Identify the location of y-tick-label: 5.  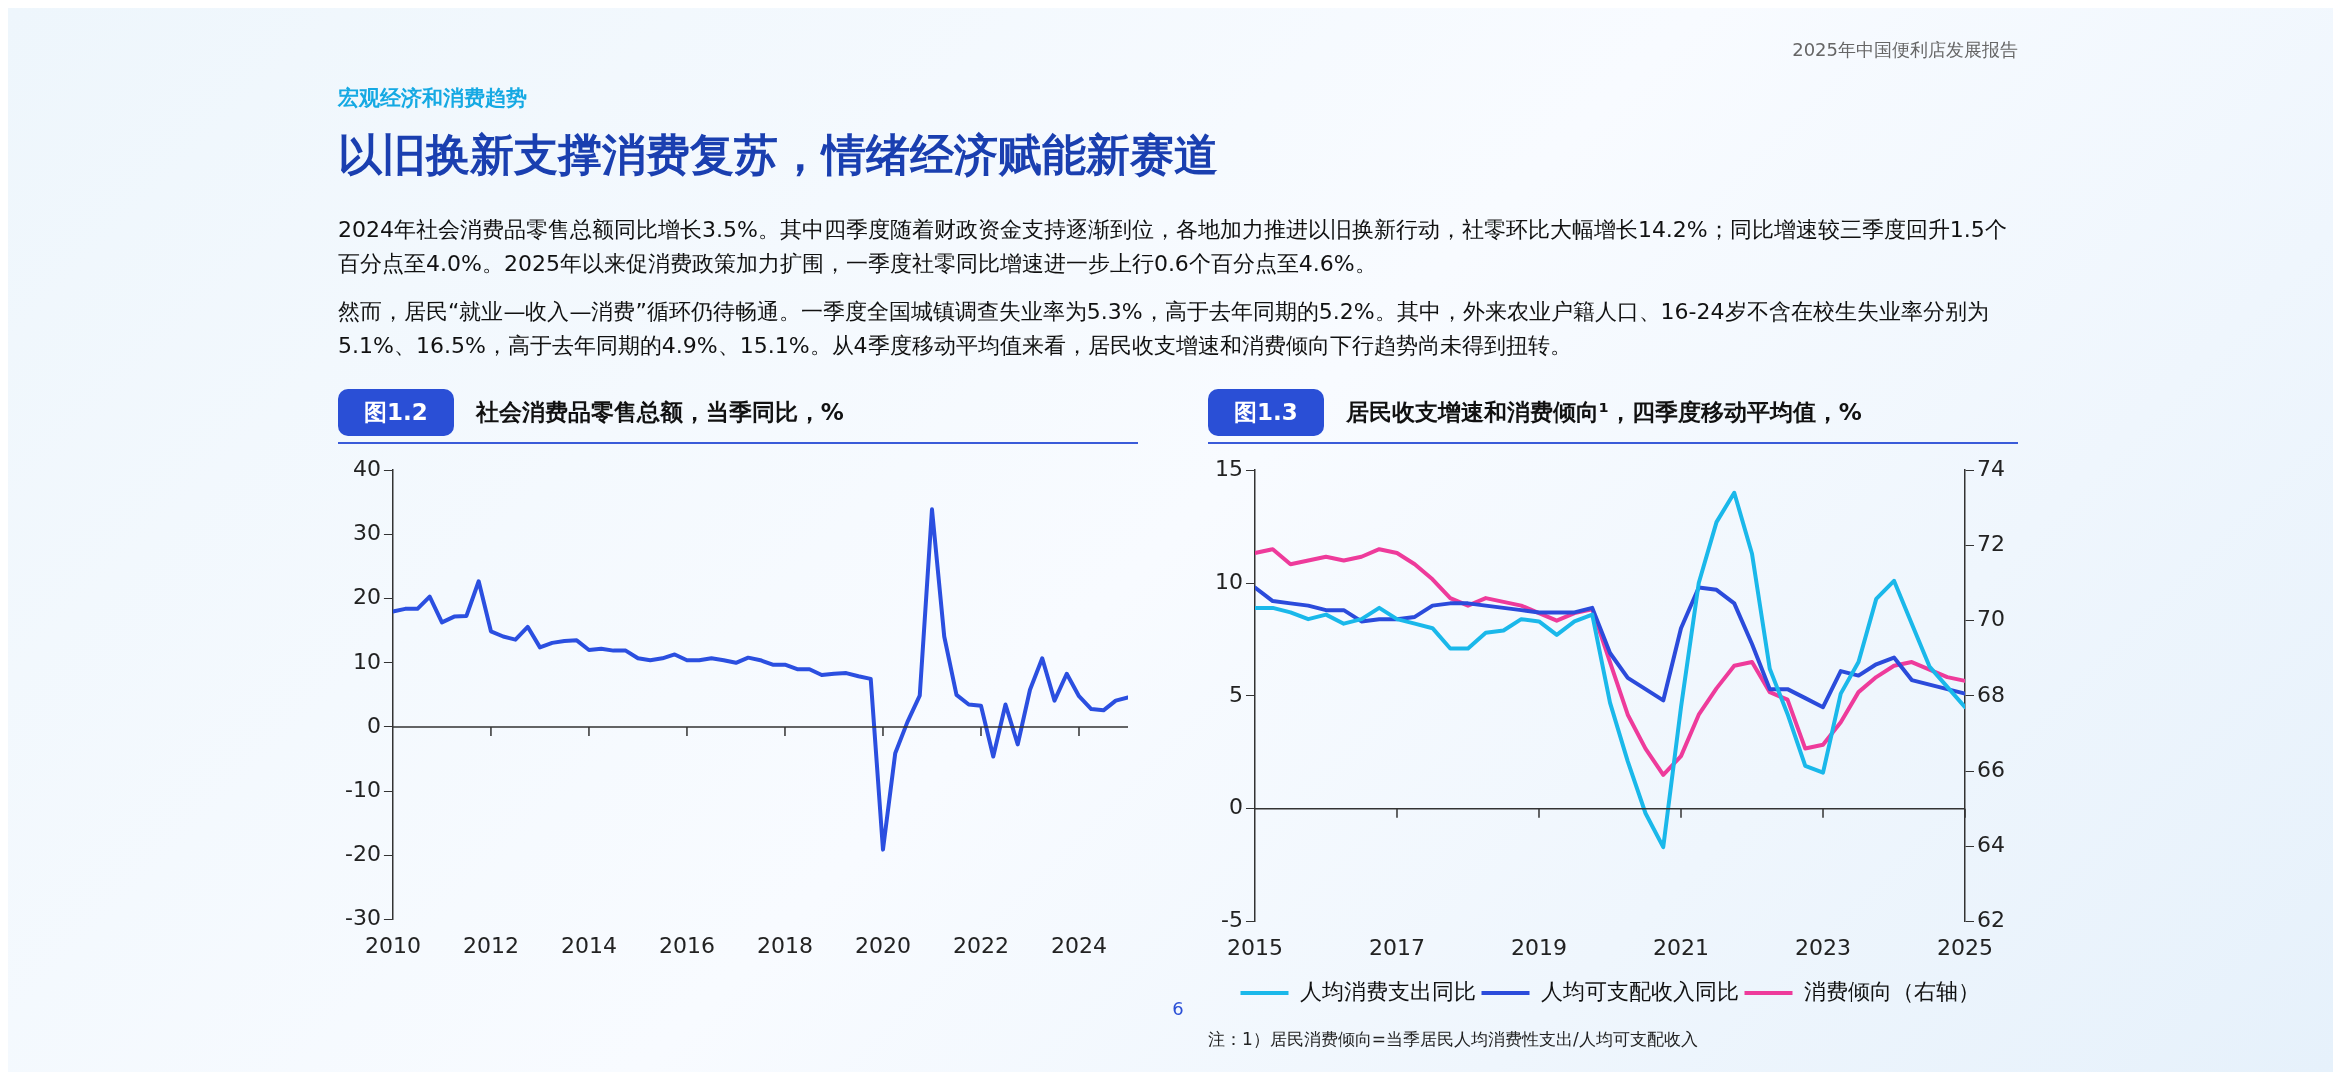
(1235, 694).